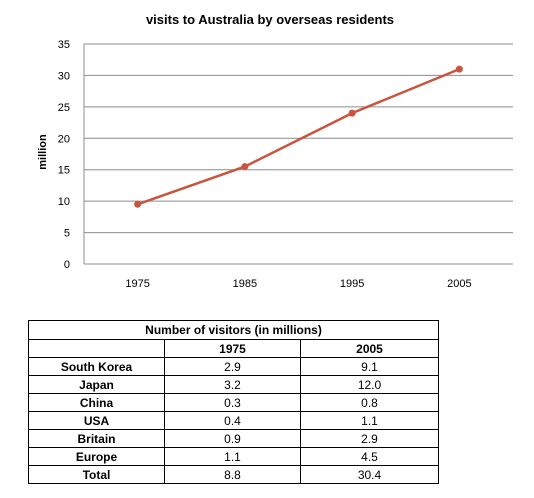  I want to click on x-tick-label: 1975, so click(137, 284).